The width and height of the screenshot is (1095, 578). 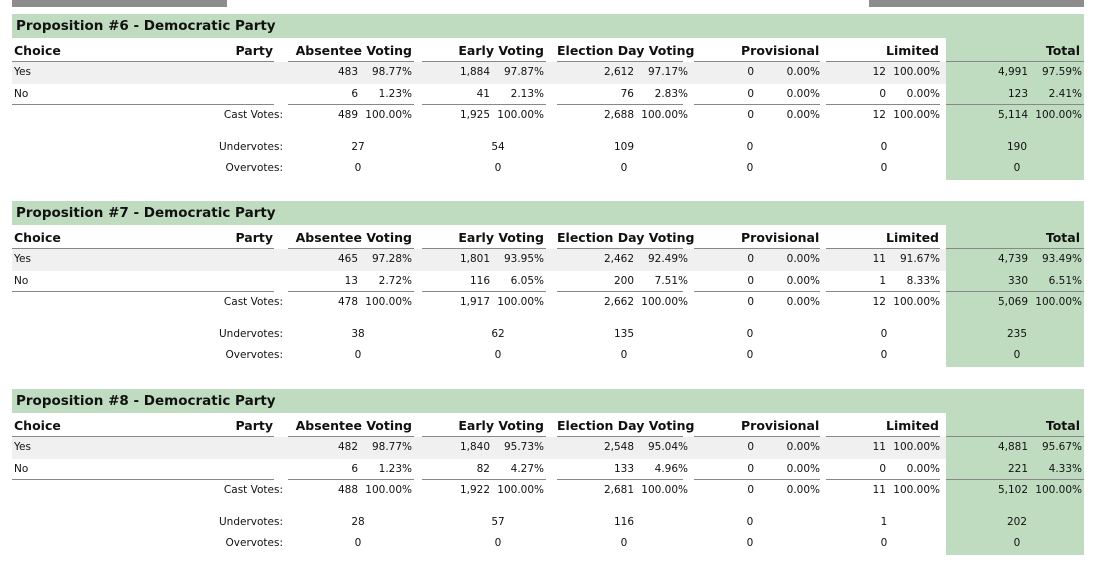 I want to click on election-day-count: 2,681, so click(x=618, y=490).